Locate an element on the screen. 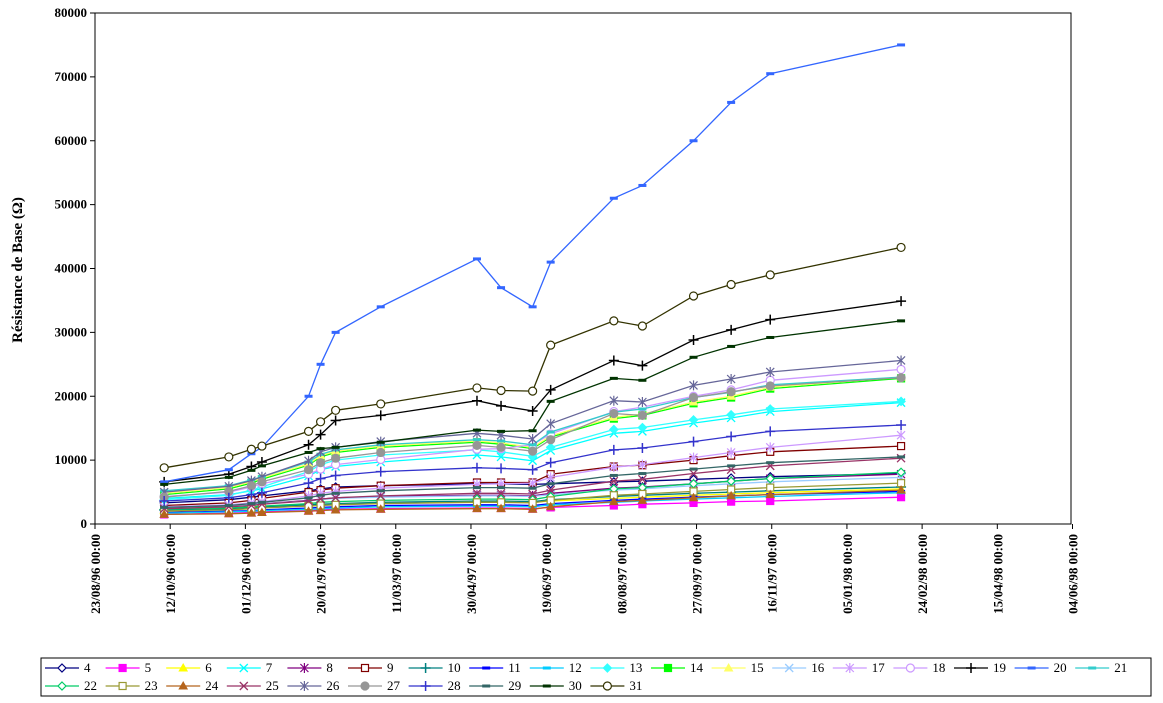 This screenshot has width=1163, height=703. legend-label: 23 is located at coordinates (151, 685).